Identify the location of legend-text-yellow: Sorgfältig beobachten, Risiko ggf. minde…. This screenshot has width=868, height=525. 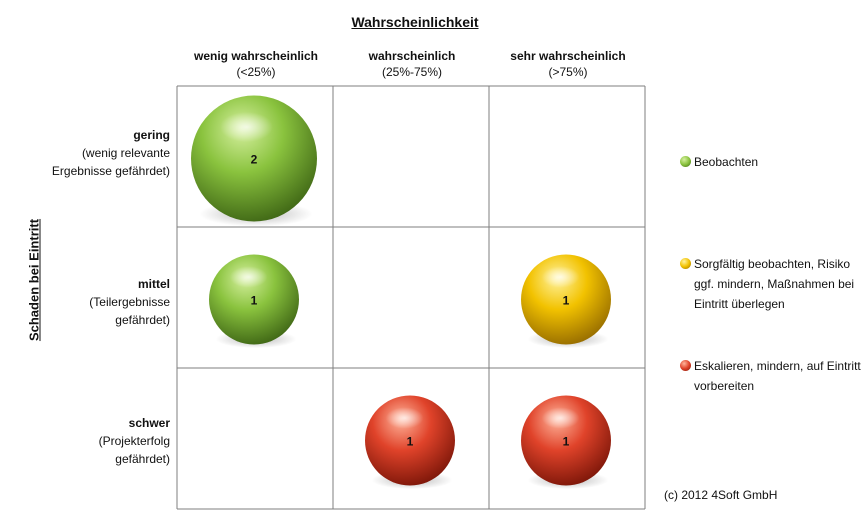
(774, 284).